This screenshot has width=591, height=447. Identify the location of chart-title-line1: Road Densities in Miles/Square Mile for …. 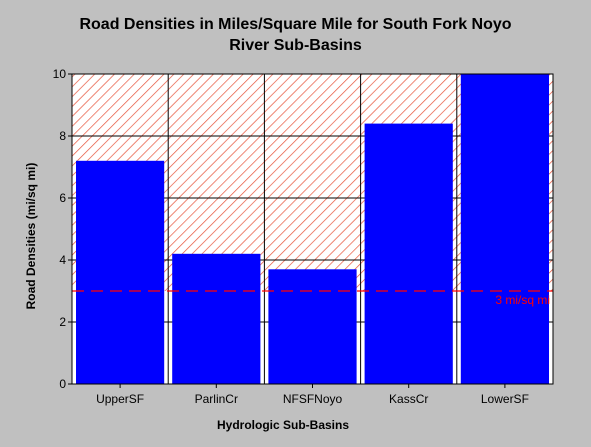
(295, 24).